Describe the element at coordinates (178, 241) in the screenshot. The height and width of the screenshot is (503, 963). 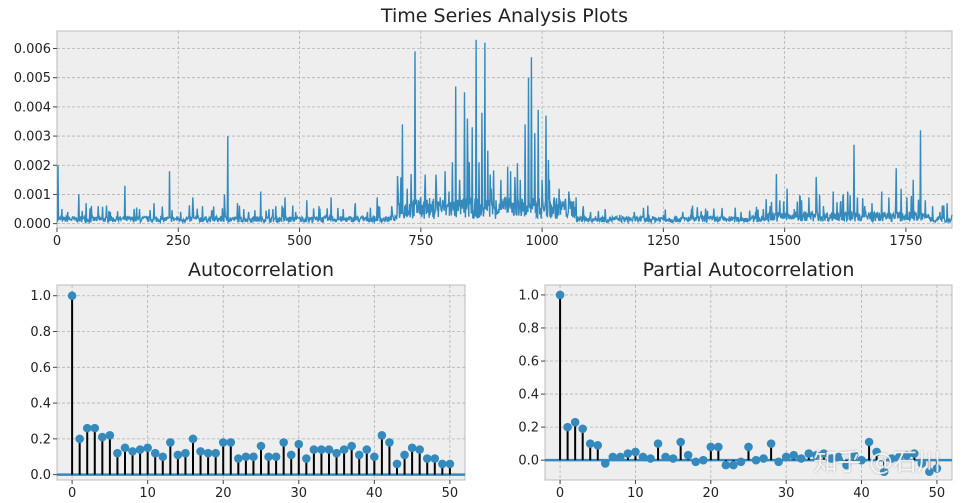
I see `x-tick-label: 250` at that location.